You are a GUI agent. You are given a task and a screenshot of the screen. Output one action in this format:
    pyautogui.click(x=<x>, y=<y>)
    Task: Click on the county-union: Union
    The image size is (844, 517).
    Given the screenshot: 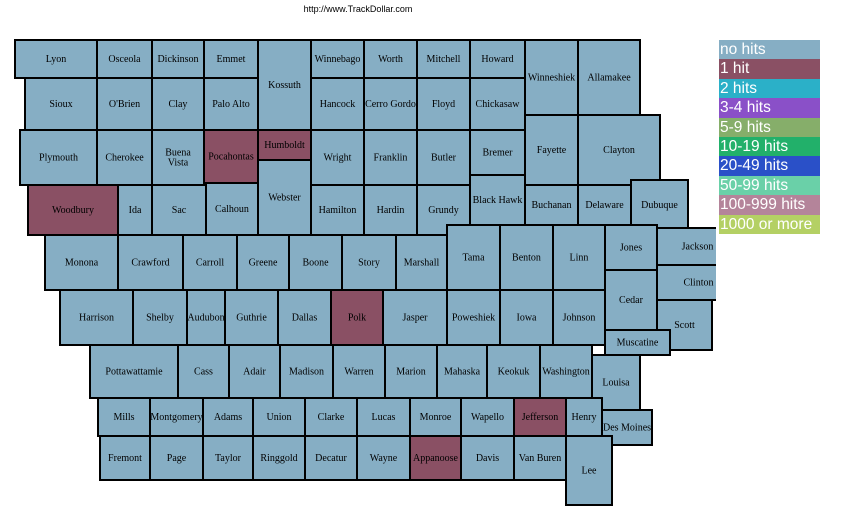 What is the action you would take?
    pyautogui.click(x=279, y=417)
    